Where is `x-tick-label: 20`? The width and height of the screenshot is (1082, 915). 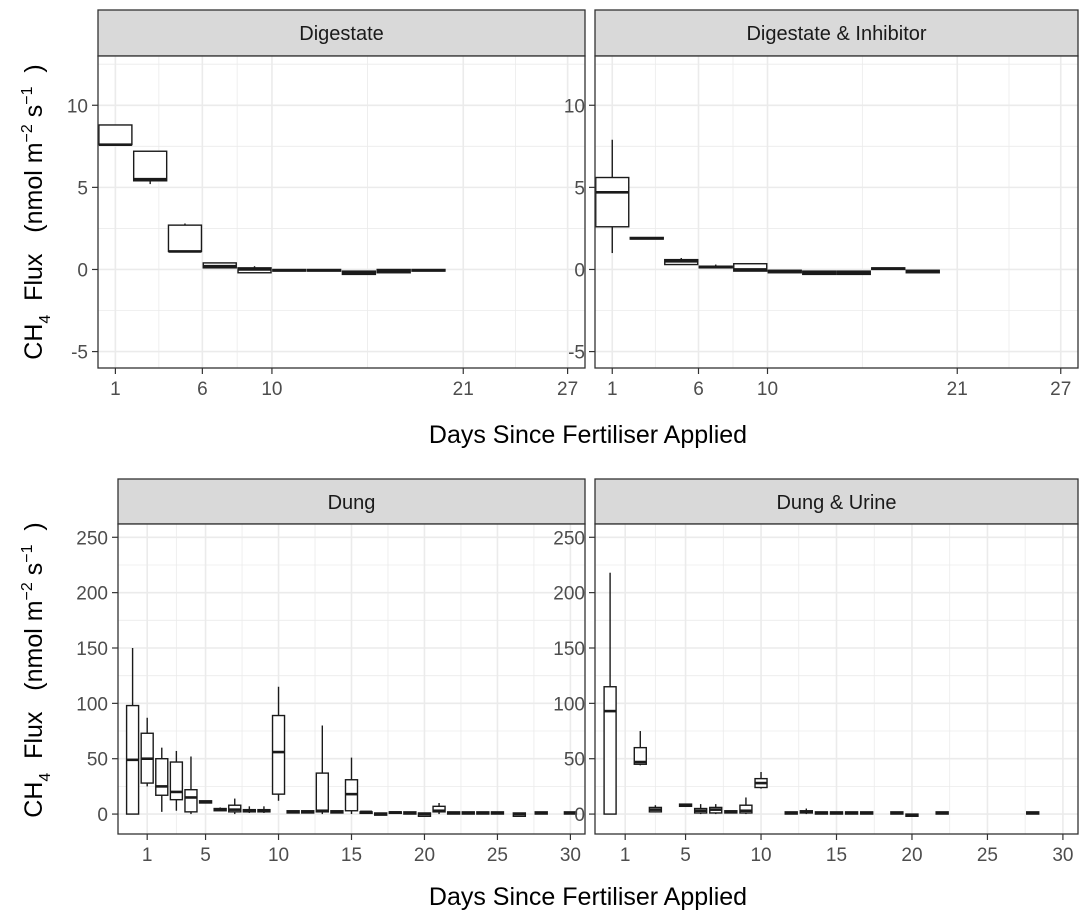
x-tick-label: 20 is located at coordinates (911, 855).